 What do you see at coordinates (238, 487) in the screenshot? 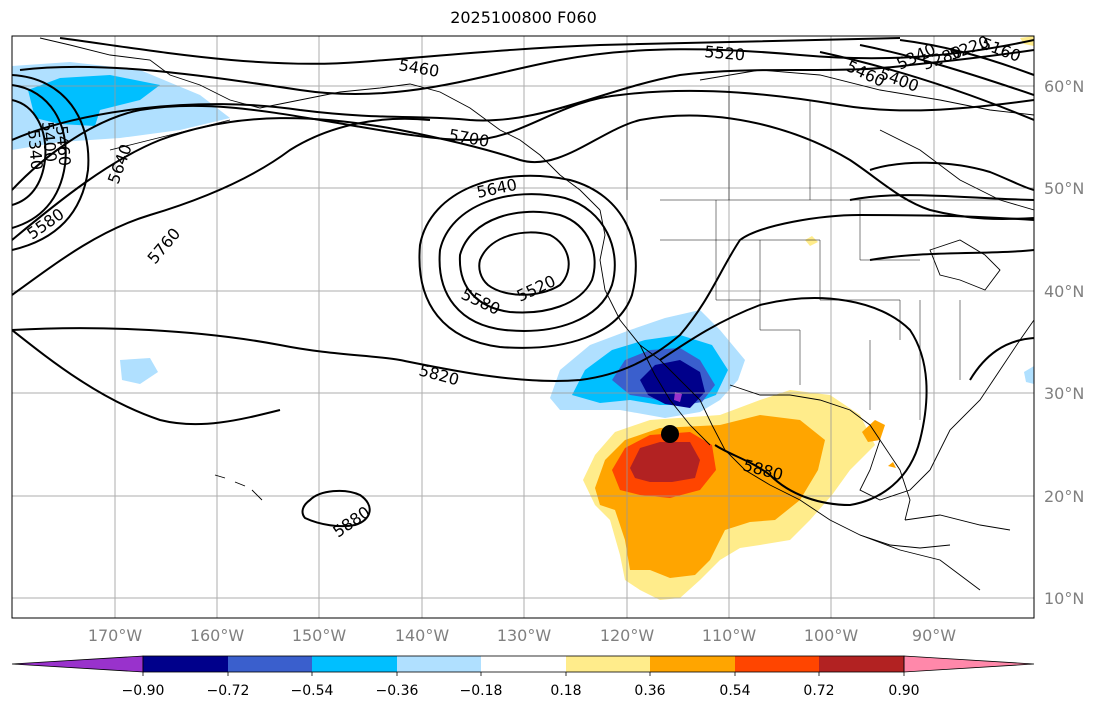
I see `hawaii` at bounding box center [238, 487].